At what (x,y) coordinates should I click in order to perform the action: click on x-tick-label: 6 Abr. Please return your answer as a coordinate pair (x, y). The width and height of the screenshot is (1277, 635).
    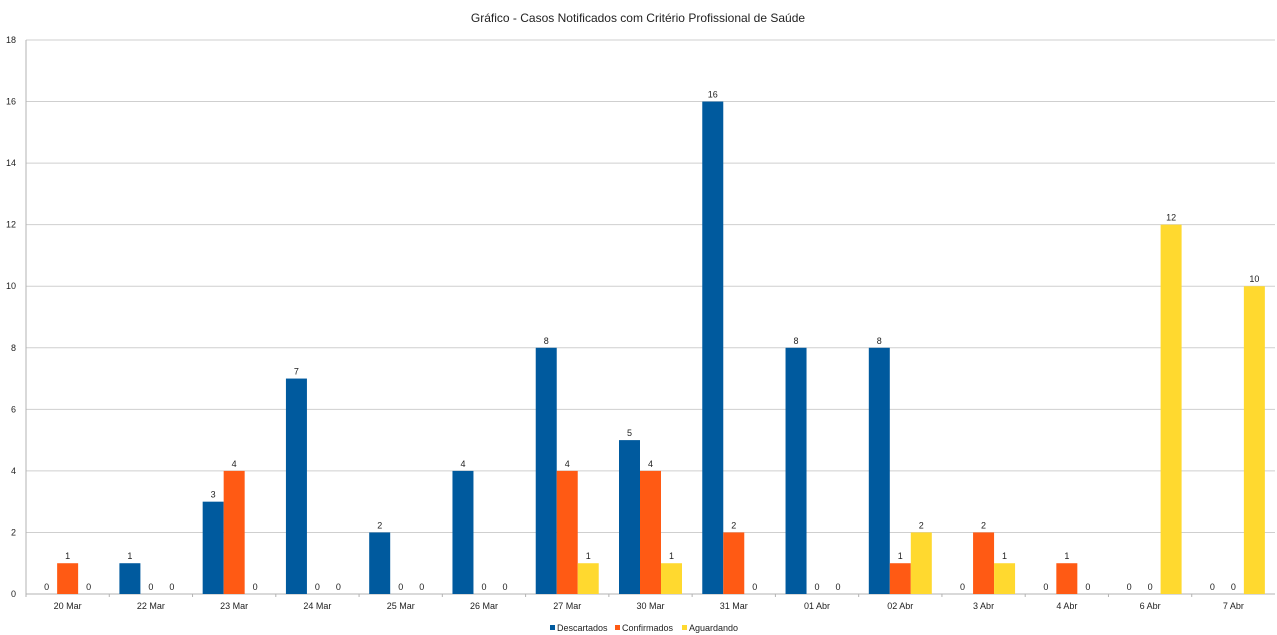
    Looking at the image, I should click on (1150, 606).